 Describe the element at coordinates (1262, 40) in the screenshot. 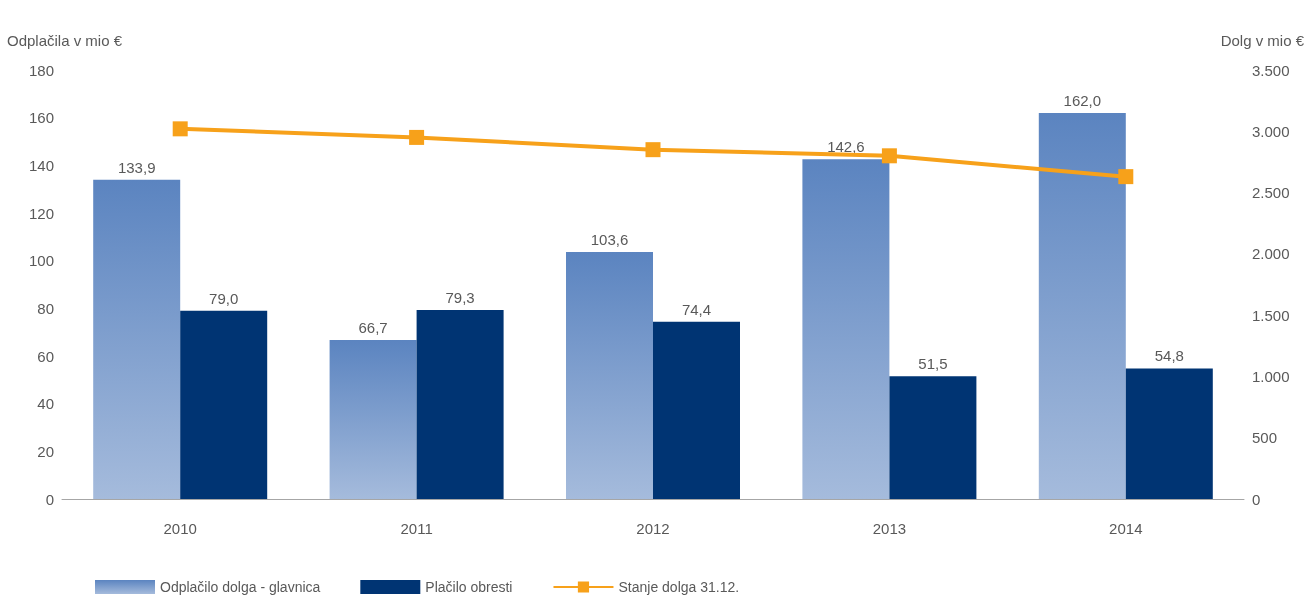

I see `y2-axis-title: Dolg v mio €` at that location.